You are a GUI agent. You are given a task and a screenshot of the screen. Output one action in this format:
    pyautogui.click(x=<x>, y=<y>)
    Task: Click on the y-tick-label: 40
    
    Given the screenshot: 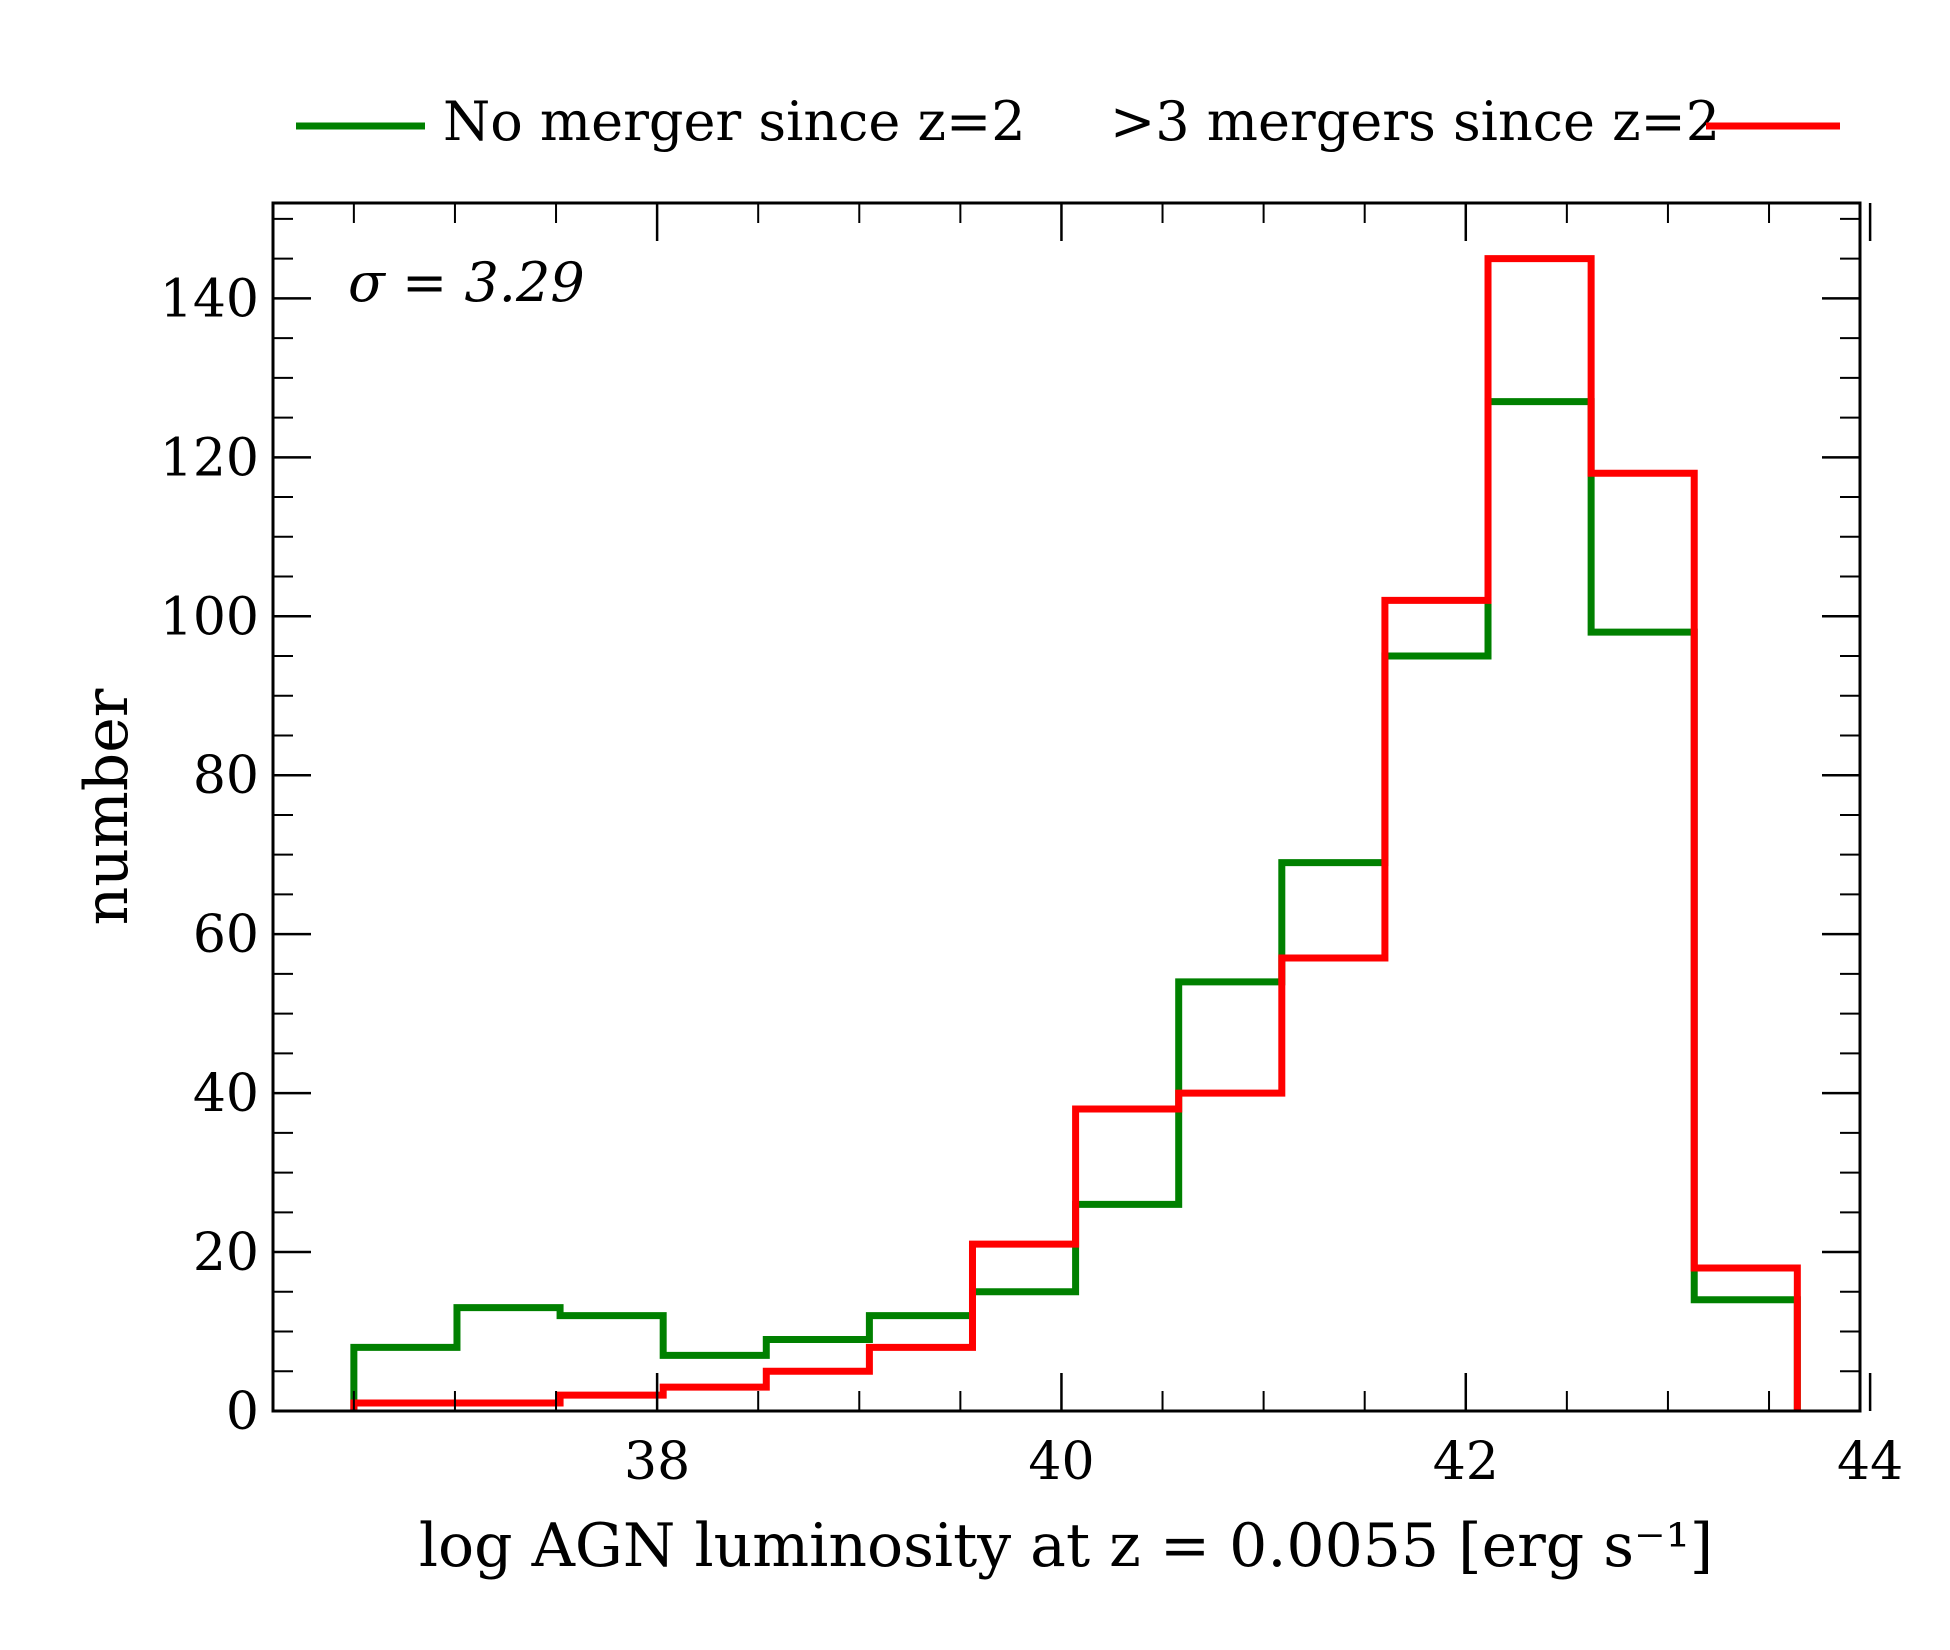 What is the action you would take?
    pyautogui.click(x=226, y=1094)
    